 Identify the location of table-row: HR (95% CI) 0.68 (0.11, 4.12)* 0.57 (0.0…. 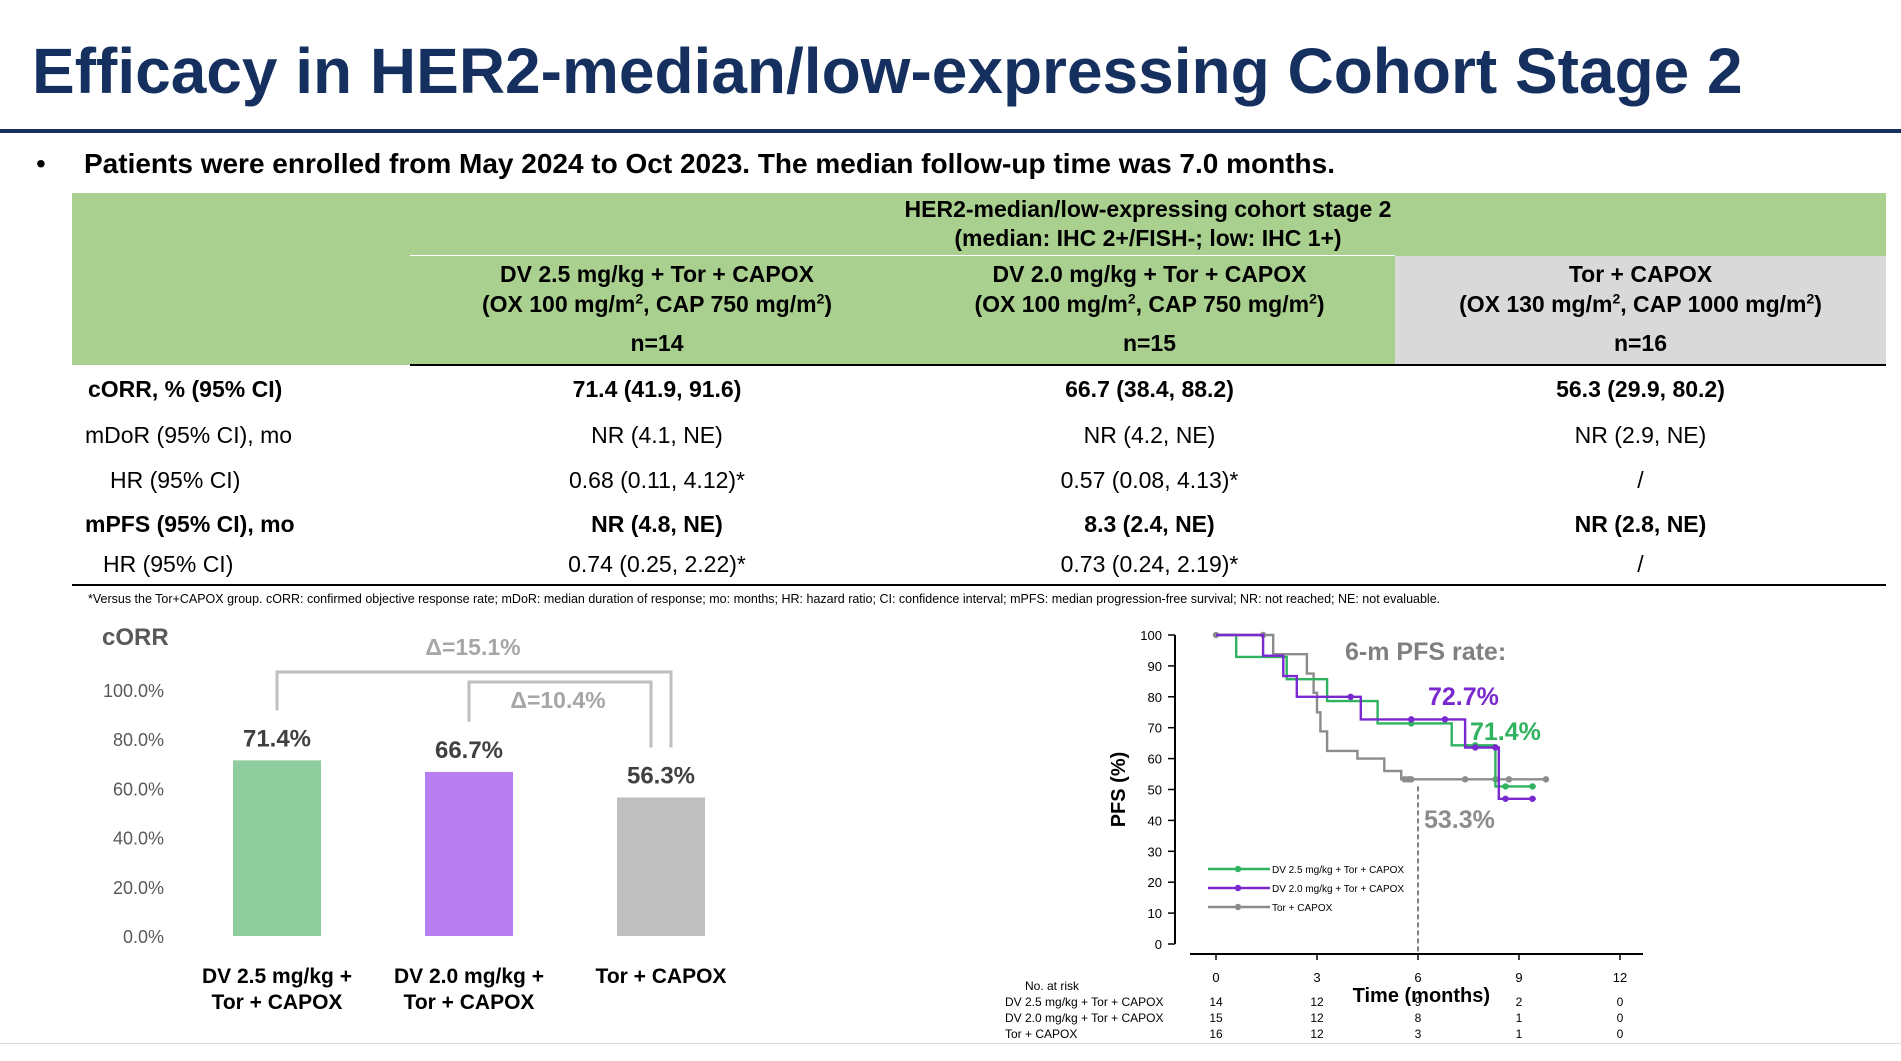
(979, 480).